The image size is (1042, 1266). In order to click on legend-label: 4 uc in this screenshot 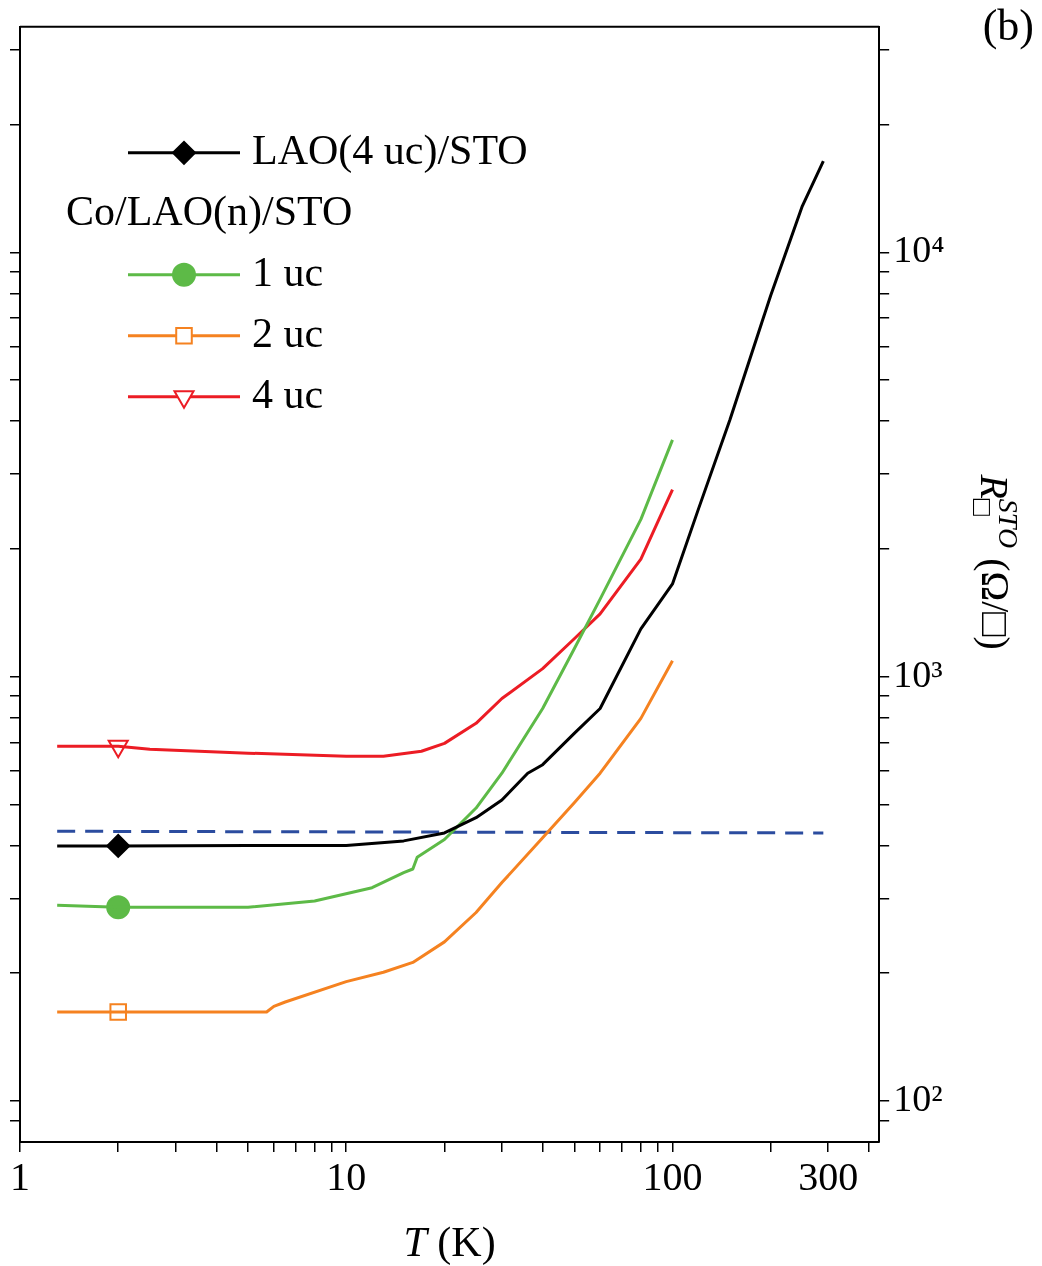, I will do `click(288, 393)`.